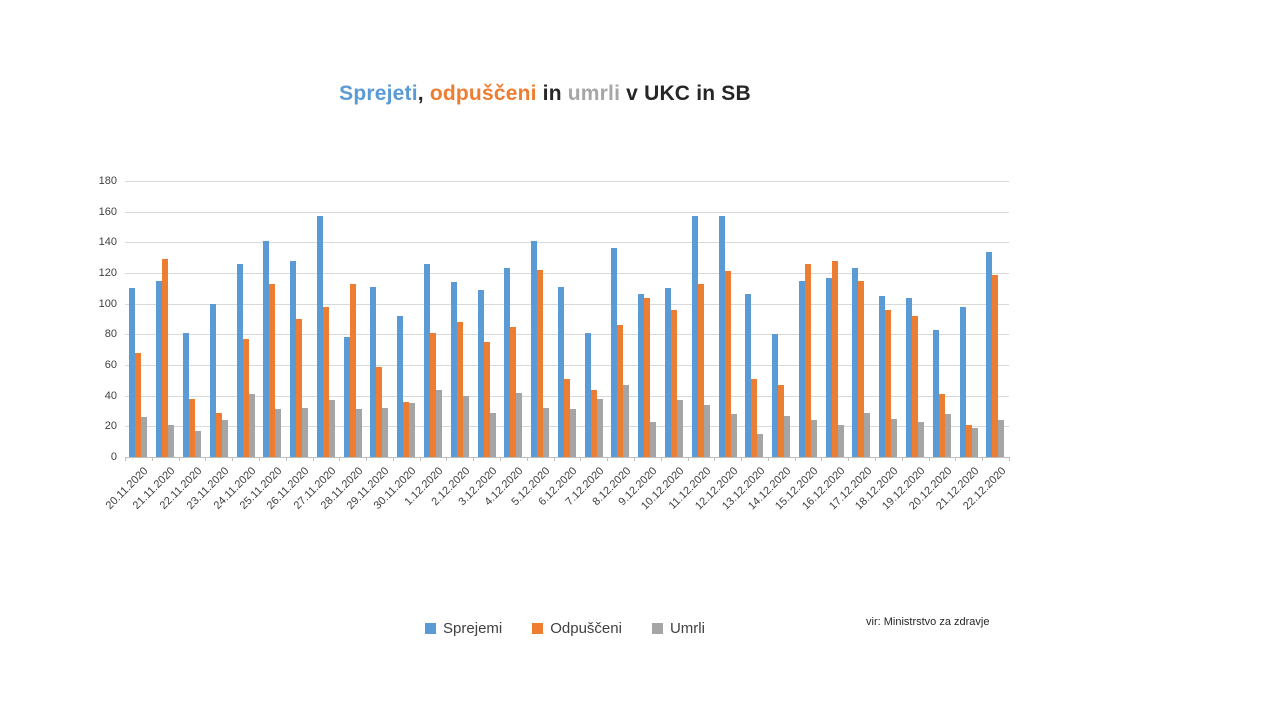 This screenshot has width=1280, height=720. Describe the element at coordinates (113, 457) in the screenshot. I see `y-tick-label: 0` at that location.